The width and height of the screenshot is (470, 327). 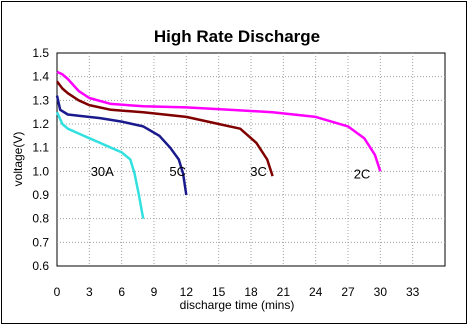 I want to click on x-tick-label: 21, so click(x=284, y=292).